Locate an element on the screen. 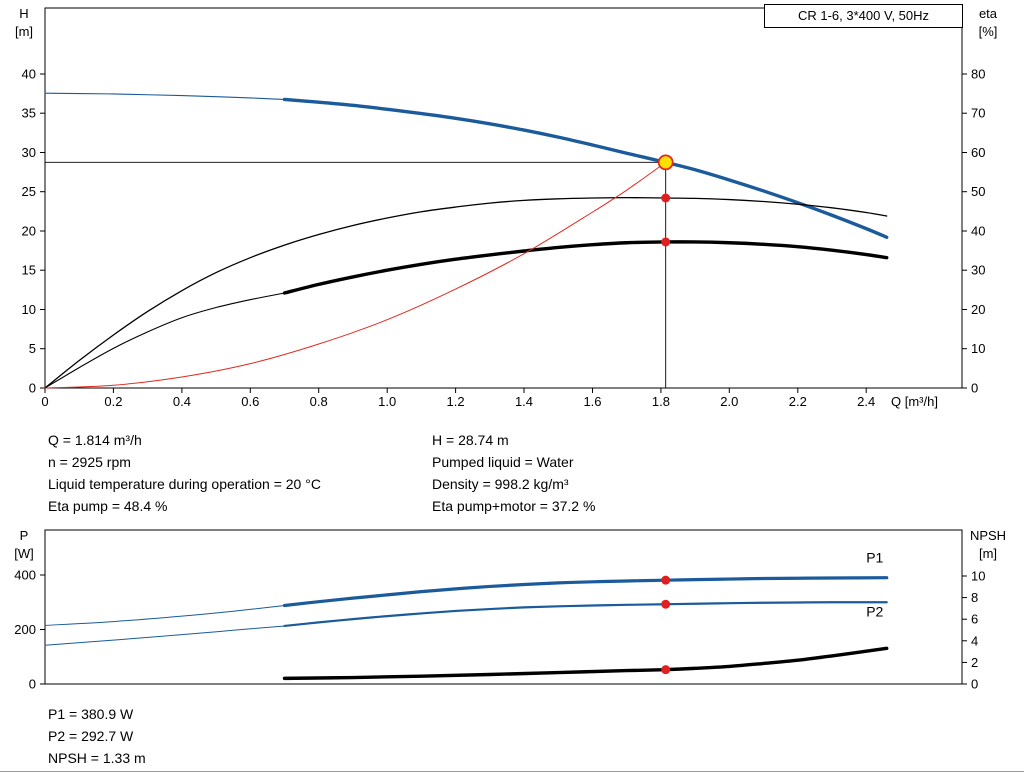  y-left-tick-label: 10 is located at coordinates (29, 309).